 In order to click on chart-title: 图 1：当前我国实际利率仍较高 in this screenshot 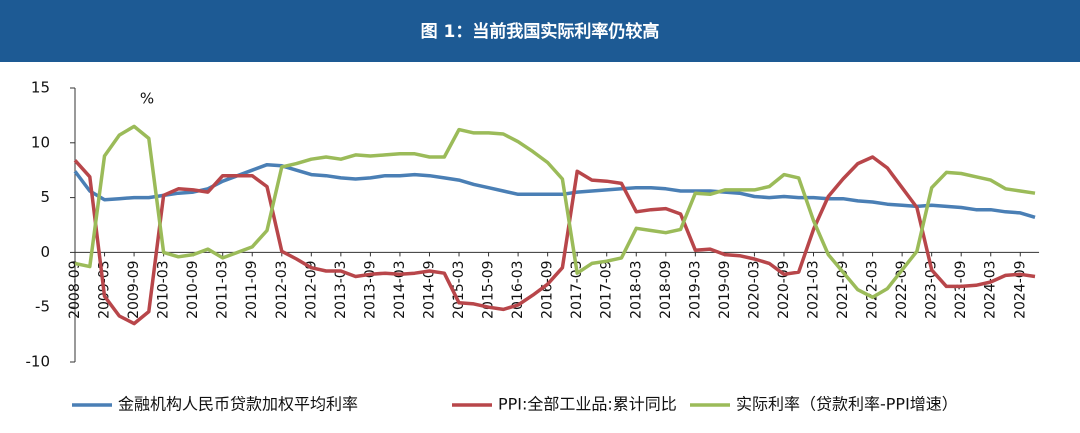, I will do `click(540, 31)`.